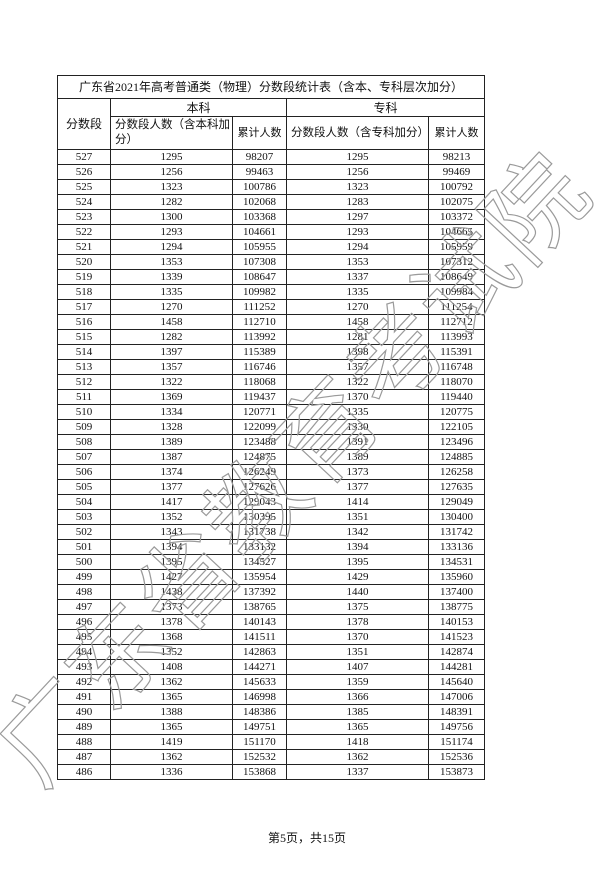 Image resolution: width=614 pixels, height=869 pixels. I want to click on table-row: 490 1388 148386 1385 148391, so click(271, 712).